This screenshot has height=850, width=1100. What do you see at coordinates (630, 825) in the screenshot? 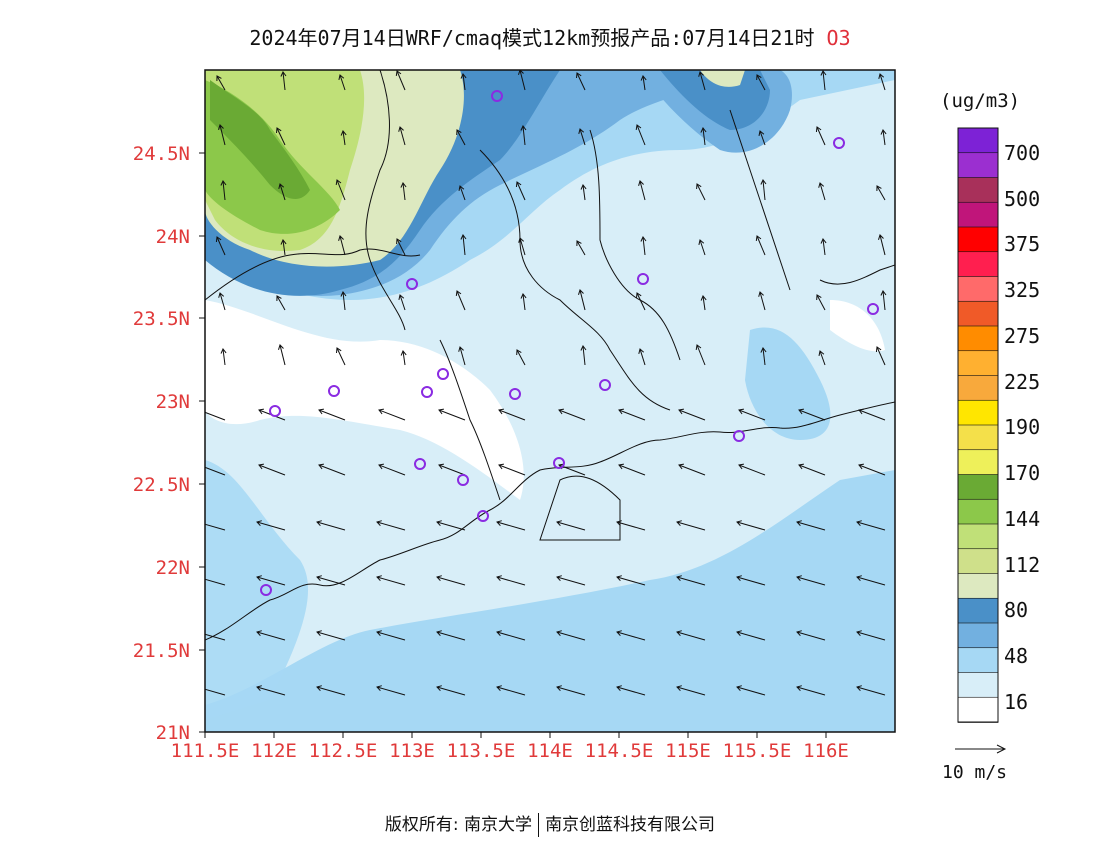
I see `copyright-right: 南京创蓝科技有限公司` at bounding box center [630, 825].